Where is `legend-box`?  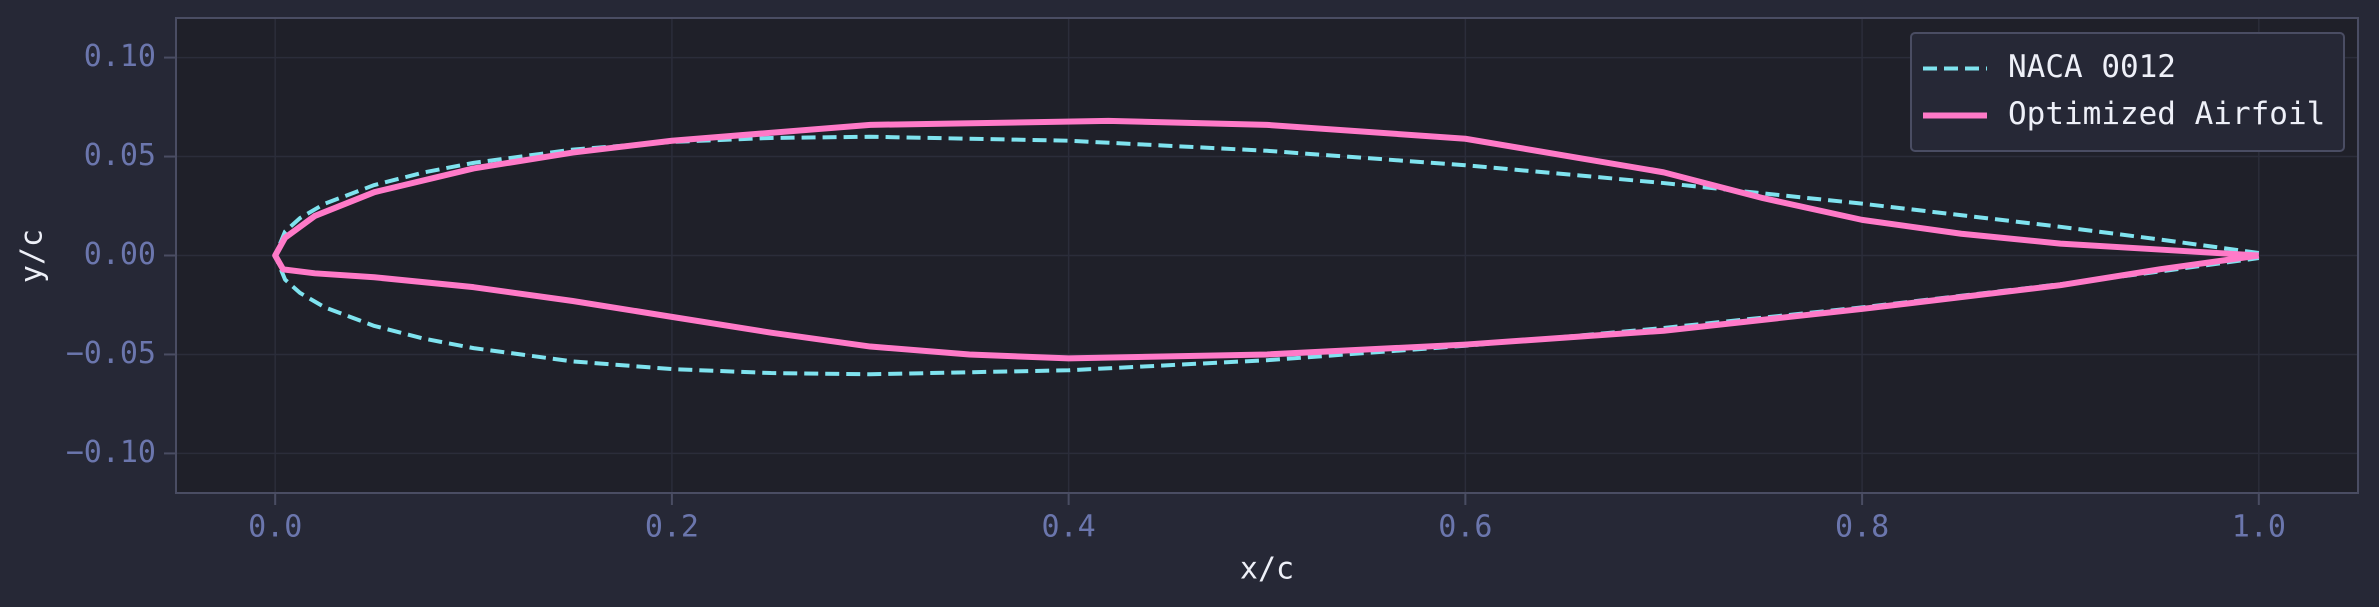 legend-box is located at coordinates (2127, 92).